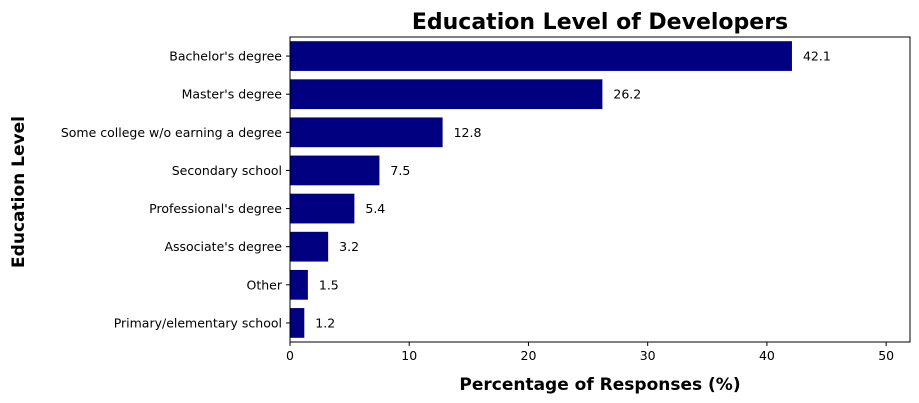  What do you see at coordinates (468, 132) in the screenshot?
I see `data-label-2: 12.8` at bounding box center [468, 132].